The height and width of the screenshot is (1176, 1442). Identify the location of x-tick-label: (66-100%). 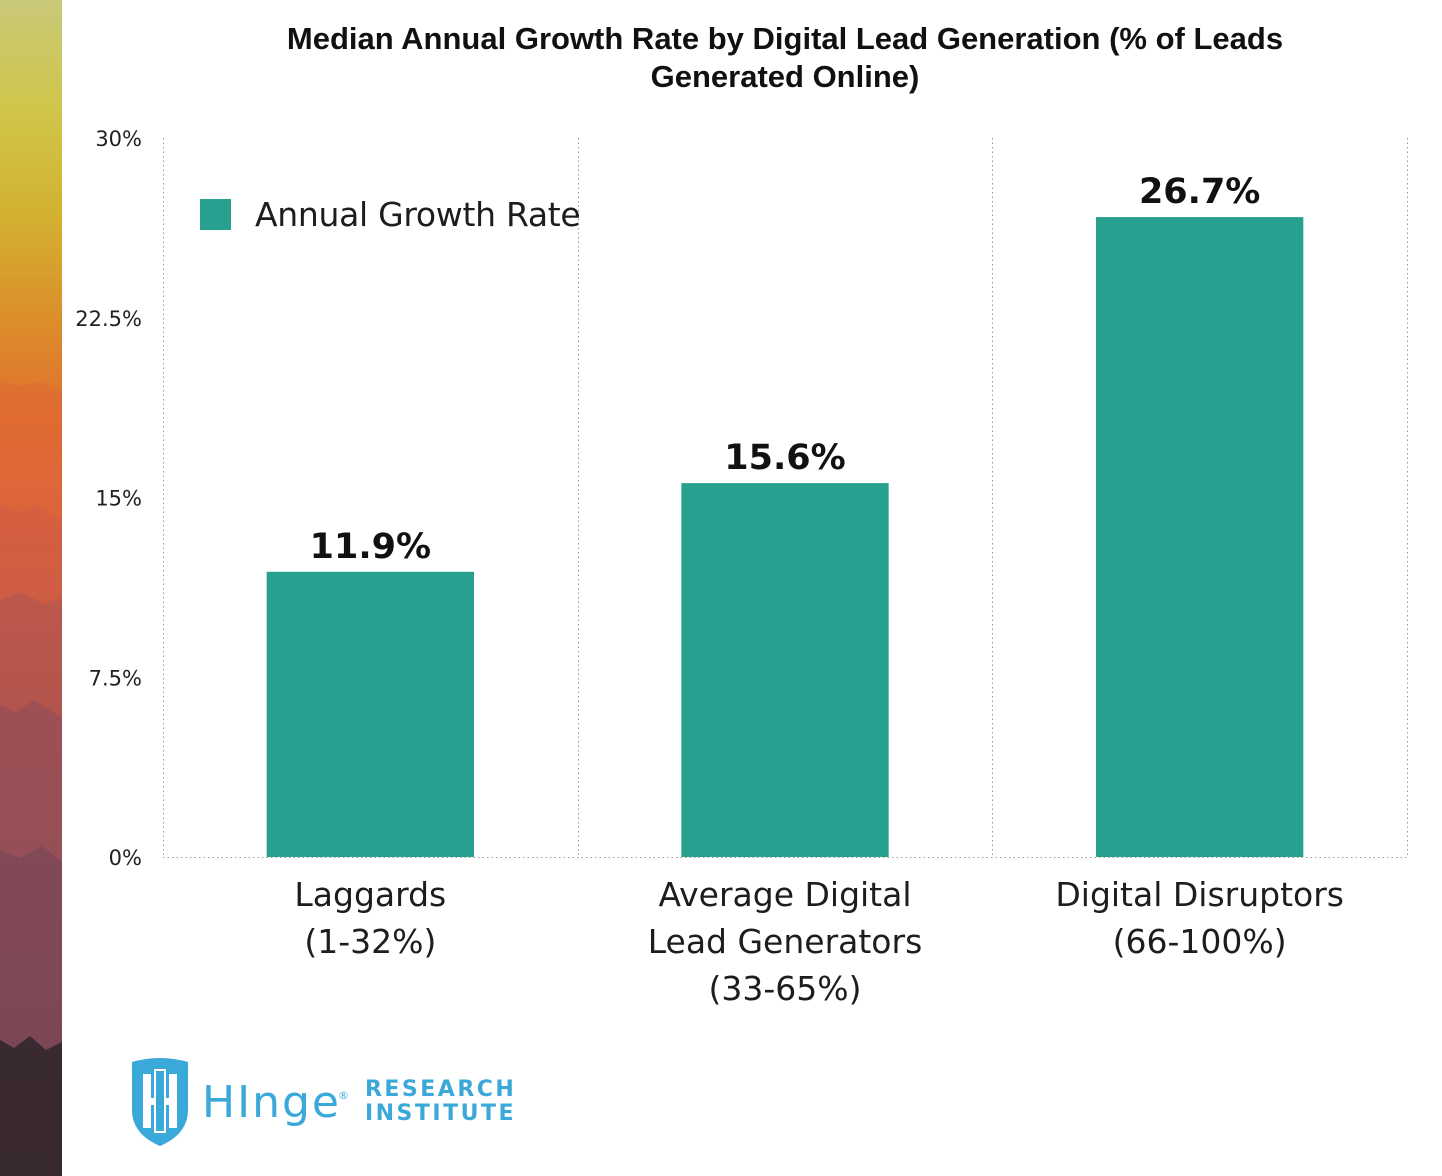
(1200, 941).